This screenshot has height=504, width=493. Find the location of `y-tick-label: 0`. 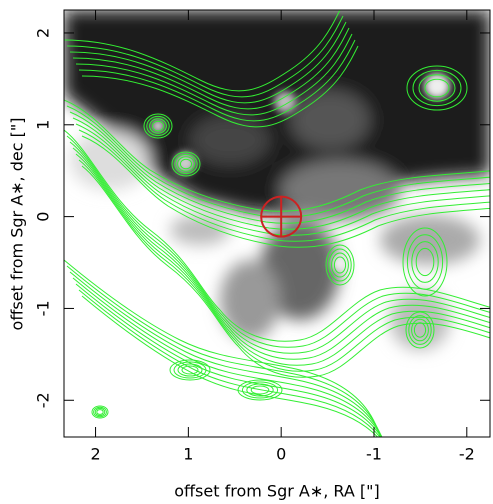

y-tick-label: 0 is located at coordinates (43, 217).